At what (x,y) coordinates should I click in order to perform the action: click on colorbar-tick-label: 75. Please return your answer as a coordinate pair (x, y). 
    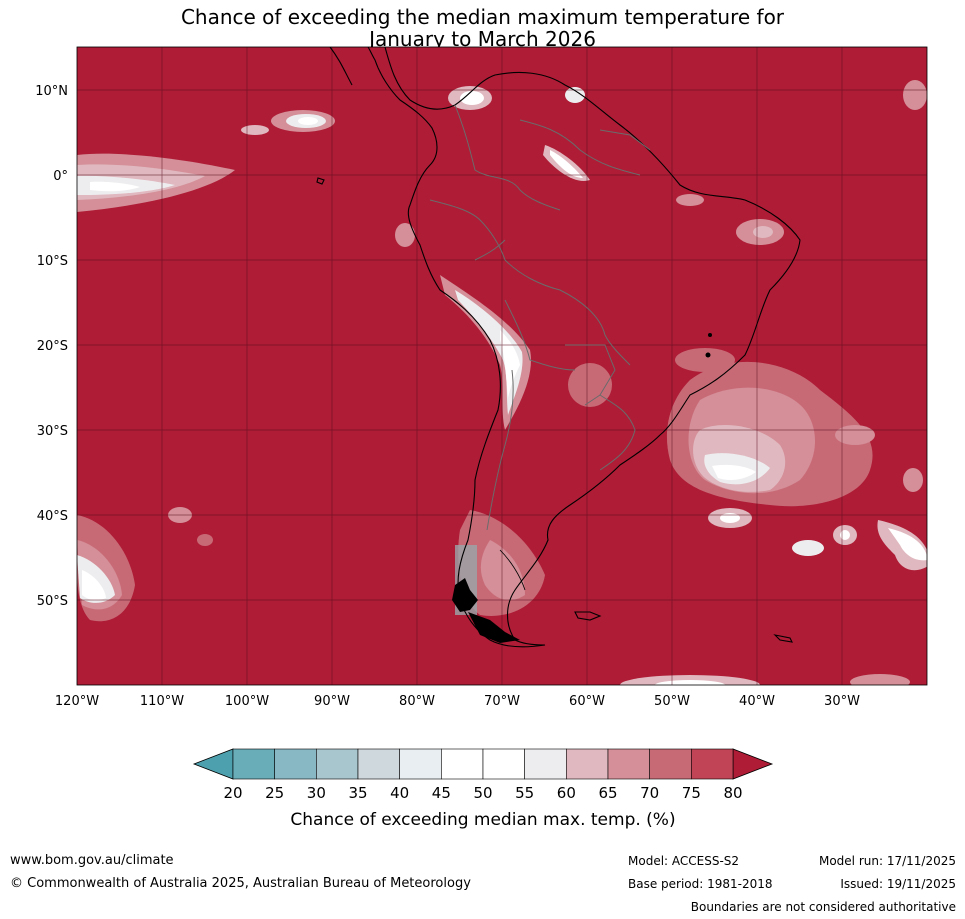
    Looking at the image, I should click on (691, 793).